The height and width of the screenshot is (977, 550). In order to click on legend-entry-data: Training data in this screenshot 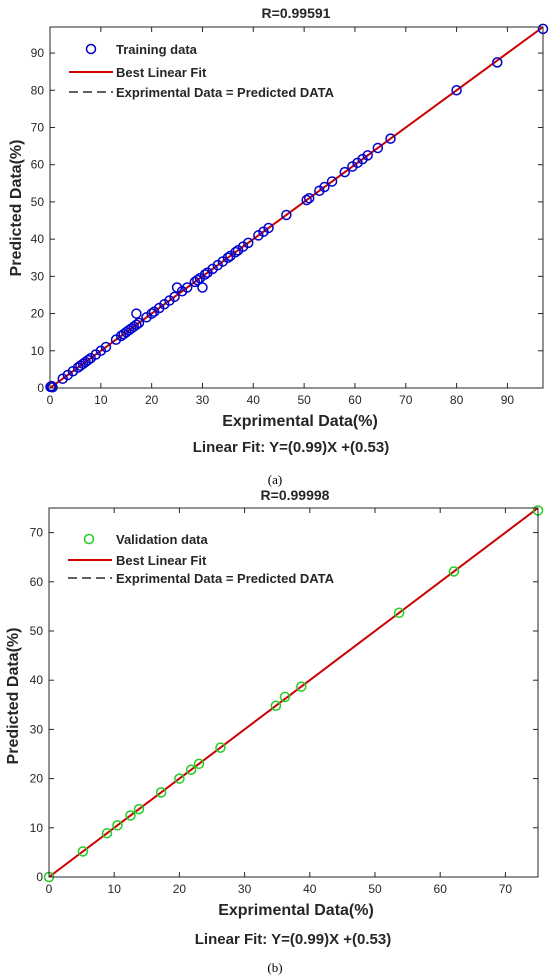, I will do `click(157, 49)`.